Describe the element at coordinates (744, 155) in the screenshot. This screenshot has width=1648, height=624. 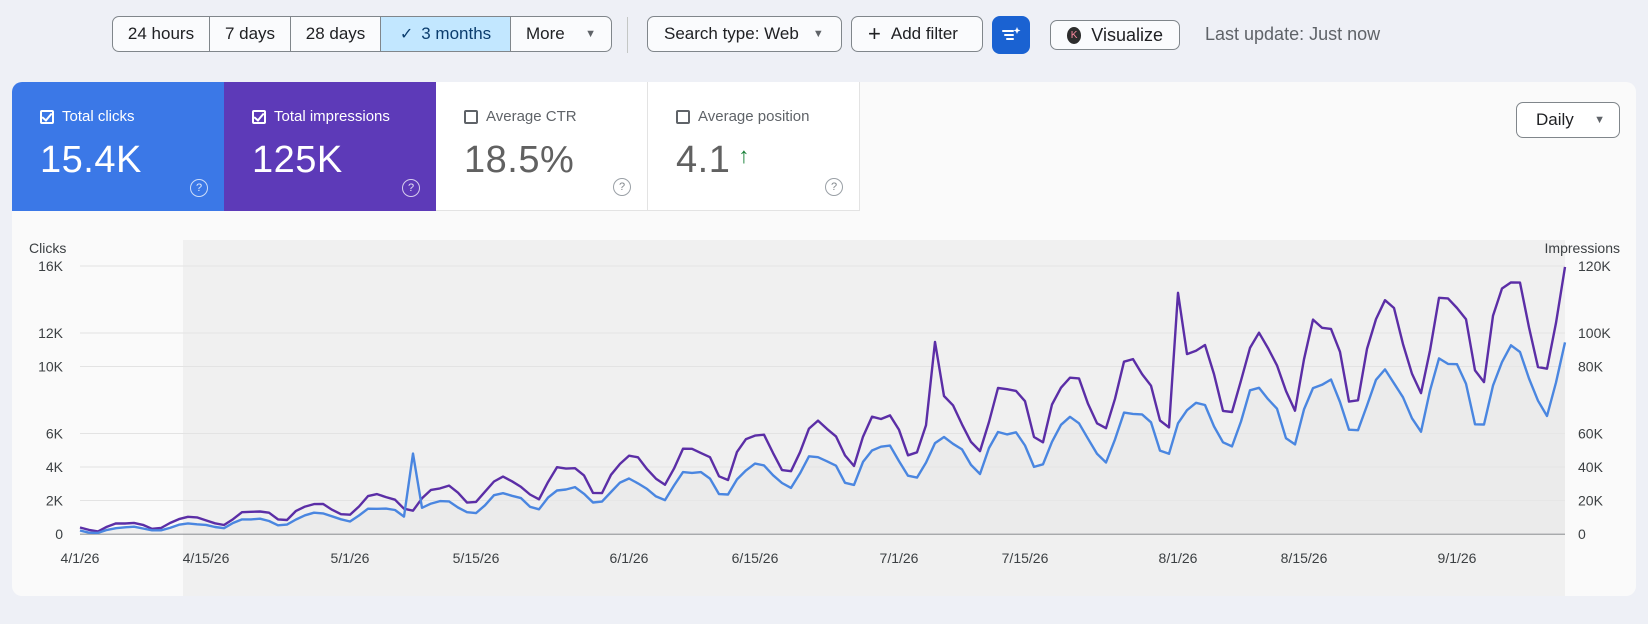
I see `arrow-up-icon: ↑` at that location.